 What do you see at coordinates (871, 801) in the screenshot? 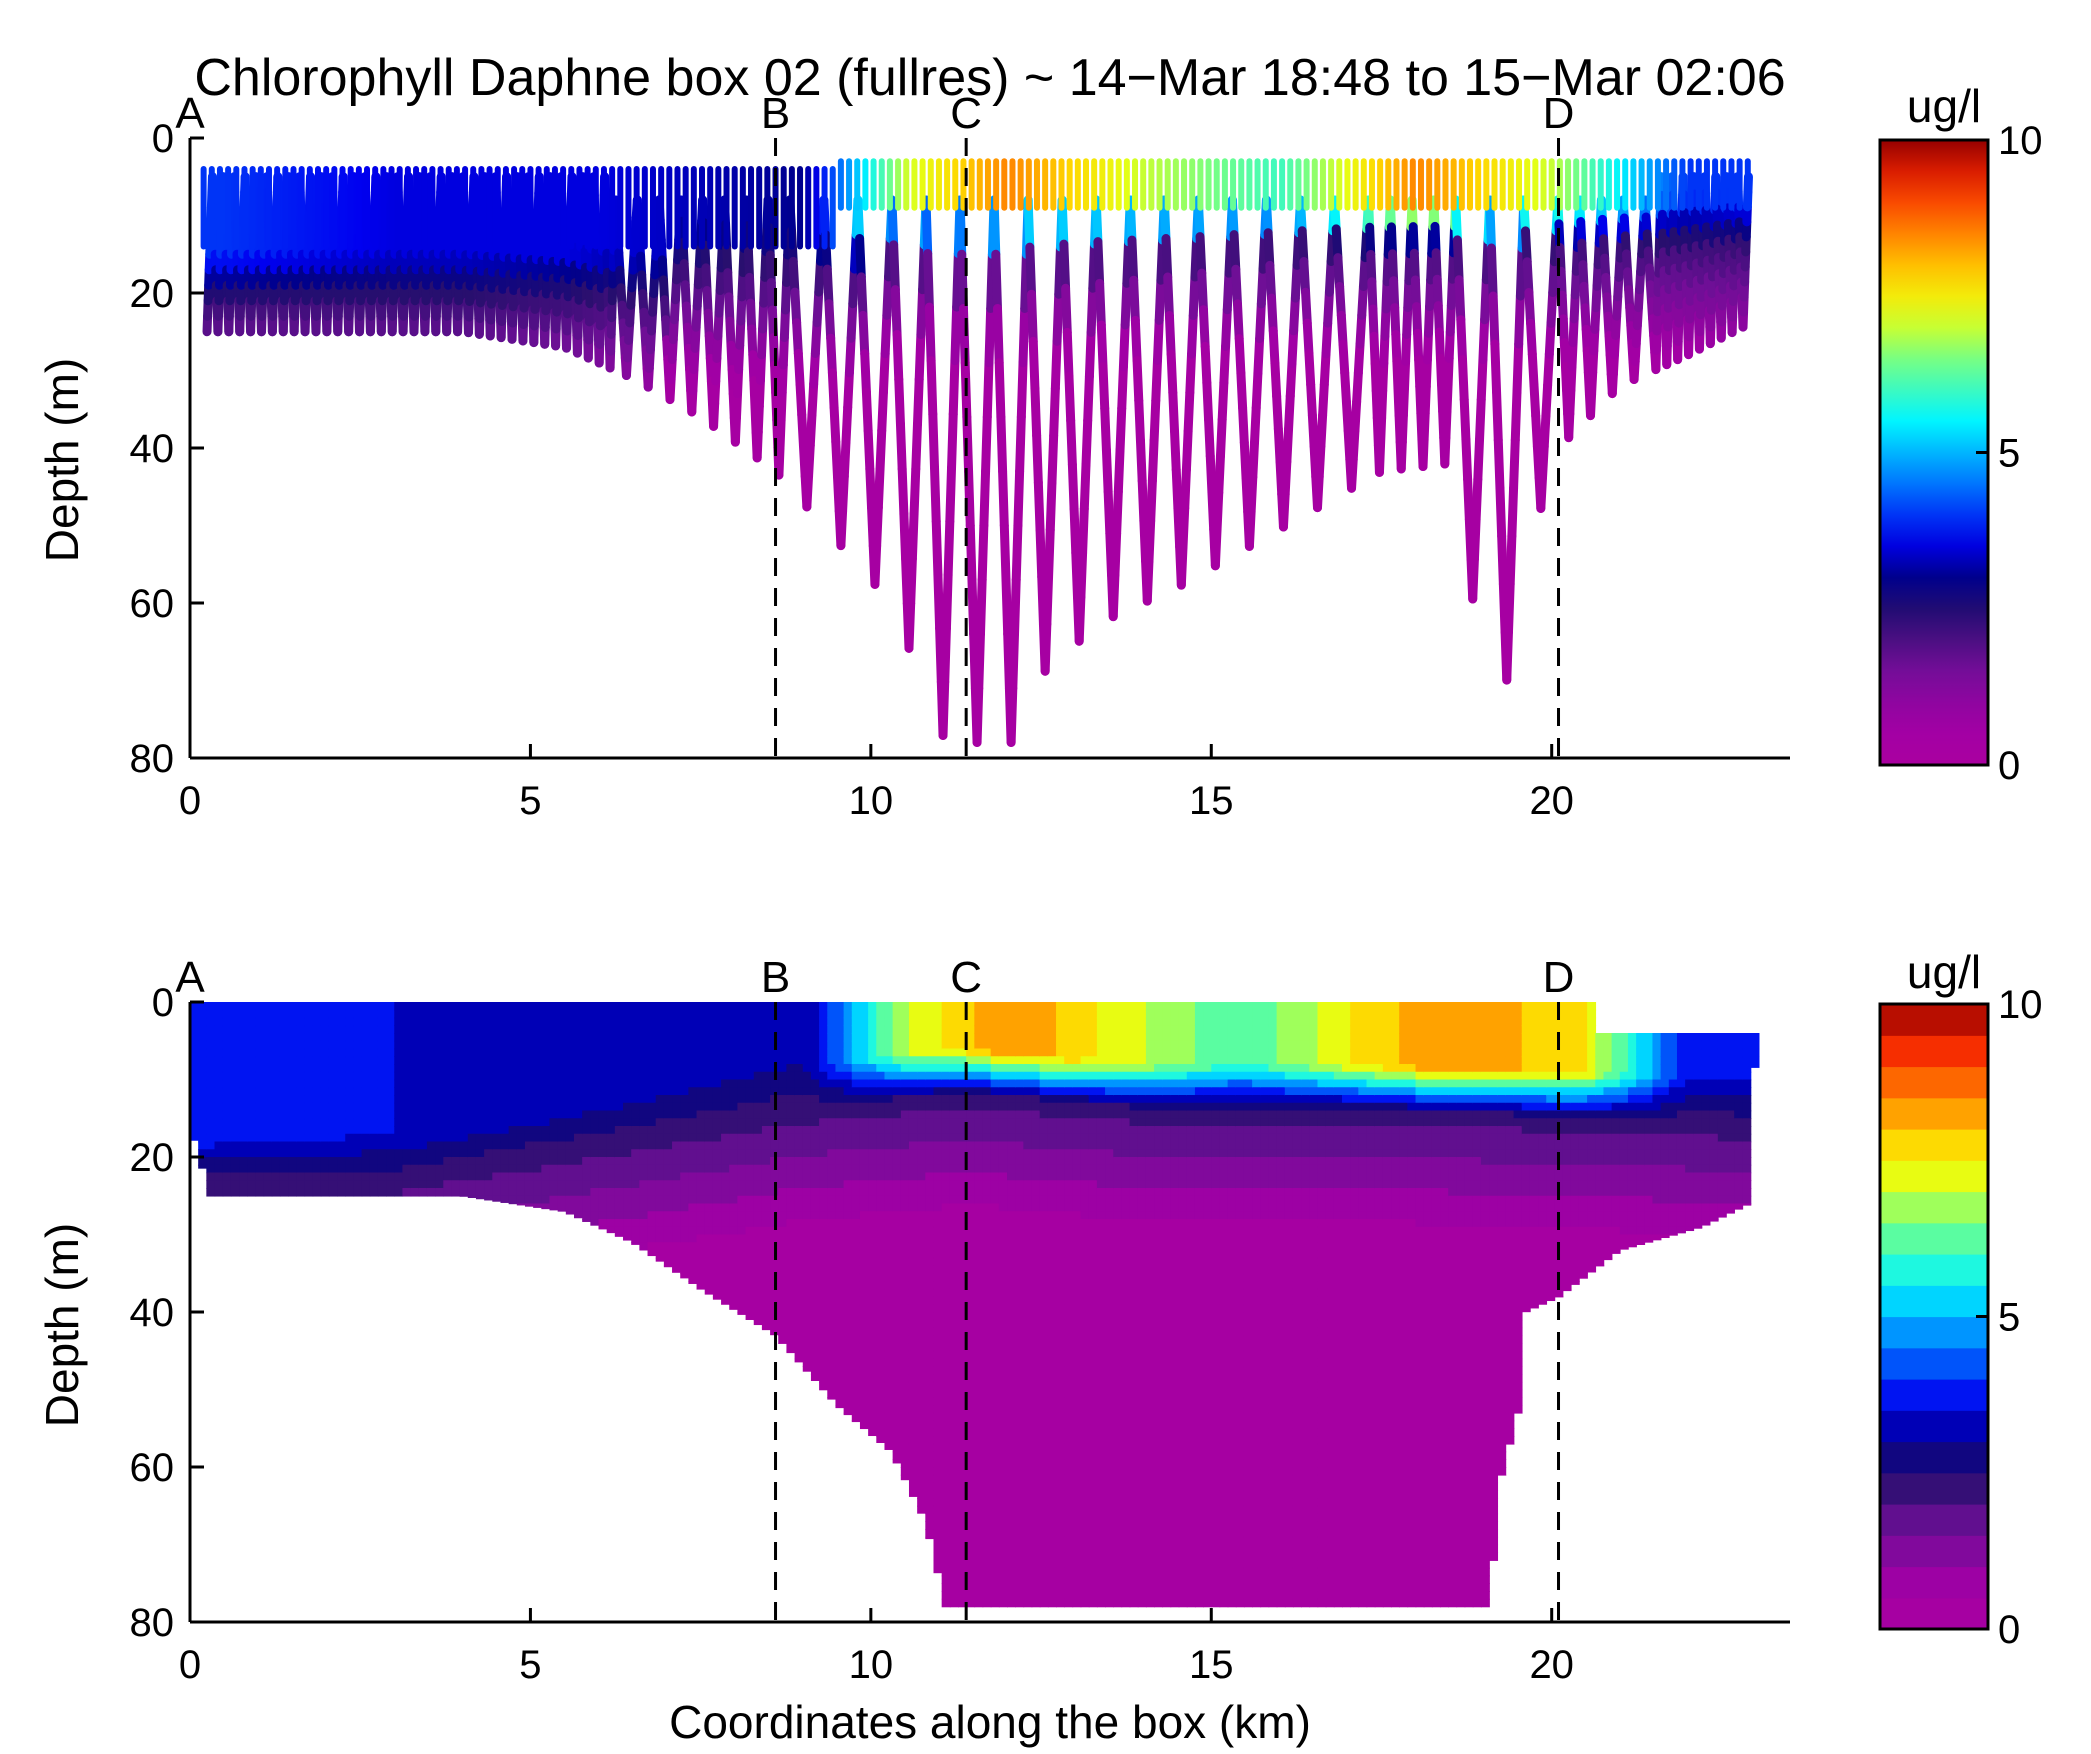
I see `x-tick-label: 10` at bounding box center [871, 801].